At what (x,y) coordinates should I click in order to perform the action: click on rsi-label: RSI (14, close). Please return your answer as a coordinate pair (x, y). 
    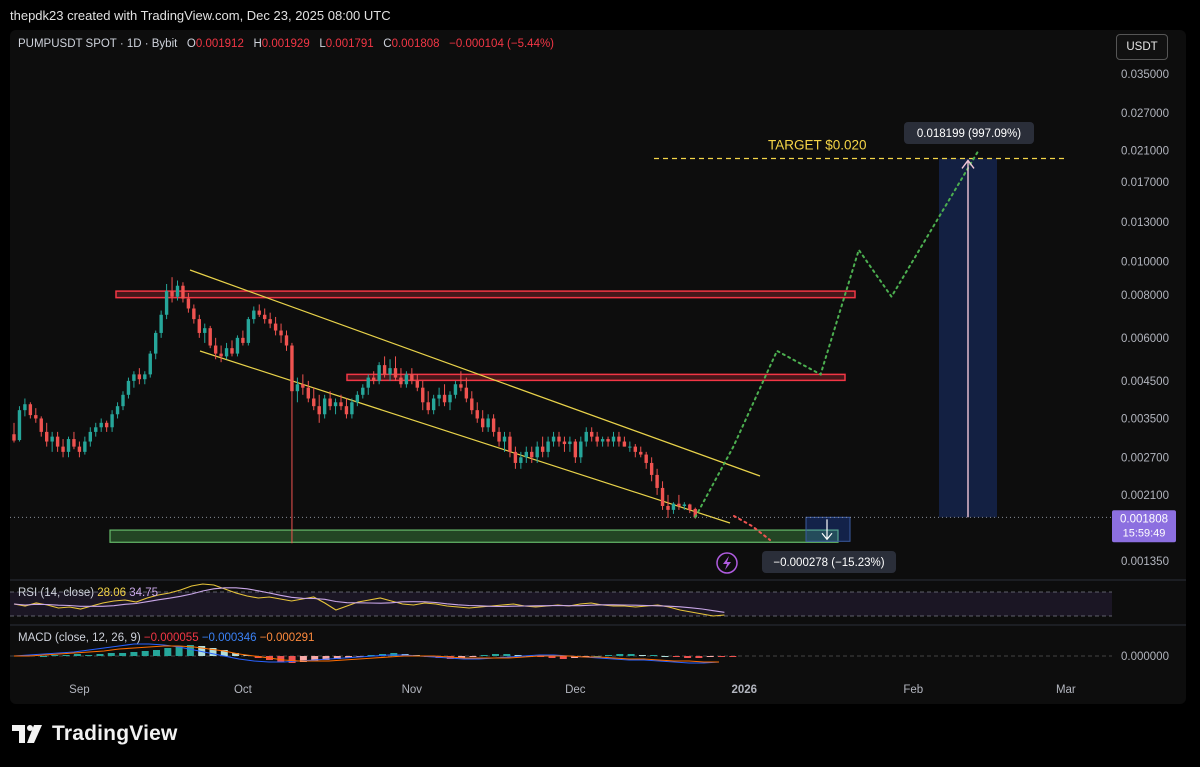
    Looking at the image, I should click on (56, 593).